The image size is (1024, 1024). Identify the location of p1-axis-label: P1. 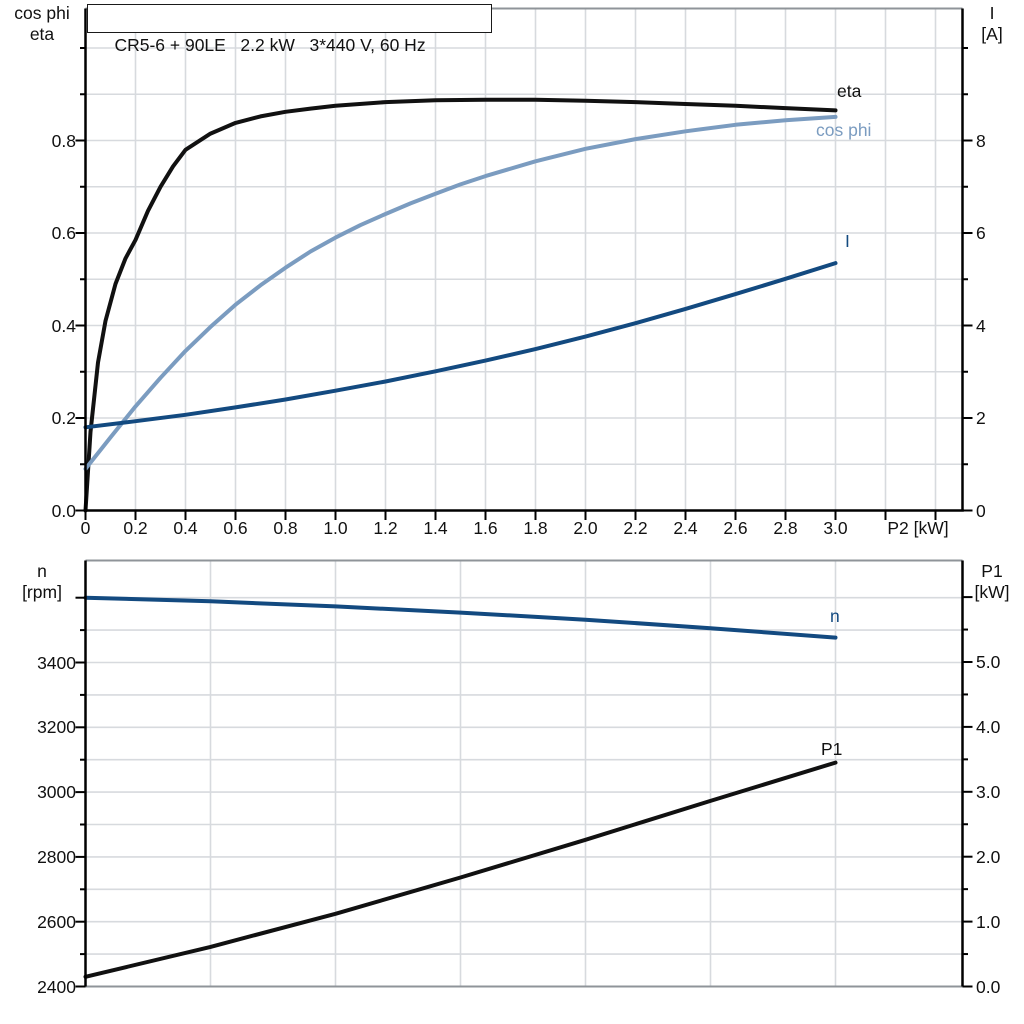
(992, 571).